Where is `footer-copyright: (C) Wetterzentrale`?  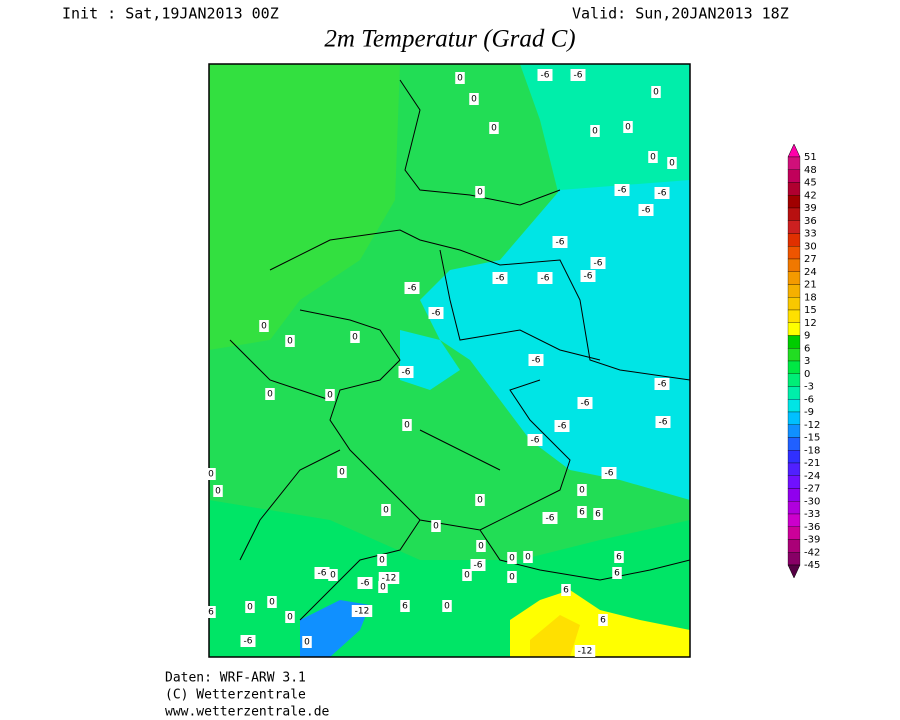
footer-copyright: (C) Wetterzentrale is located at coordinates (235, 695).